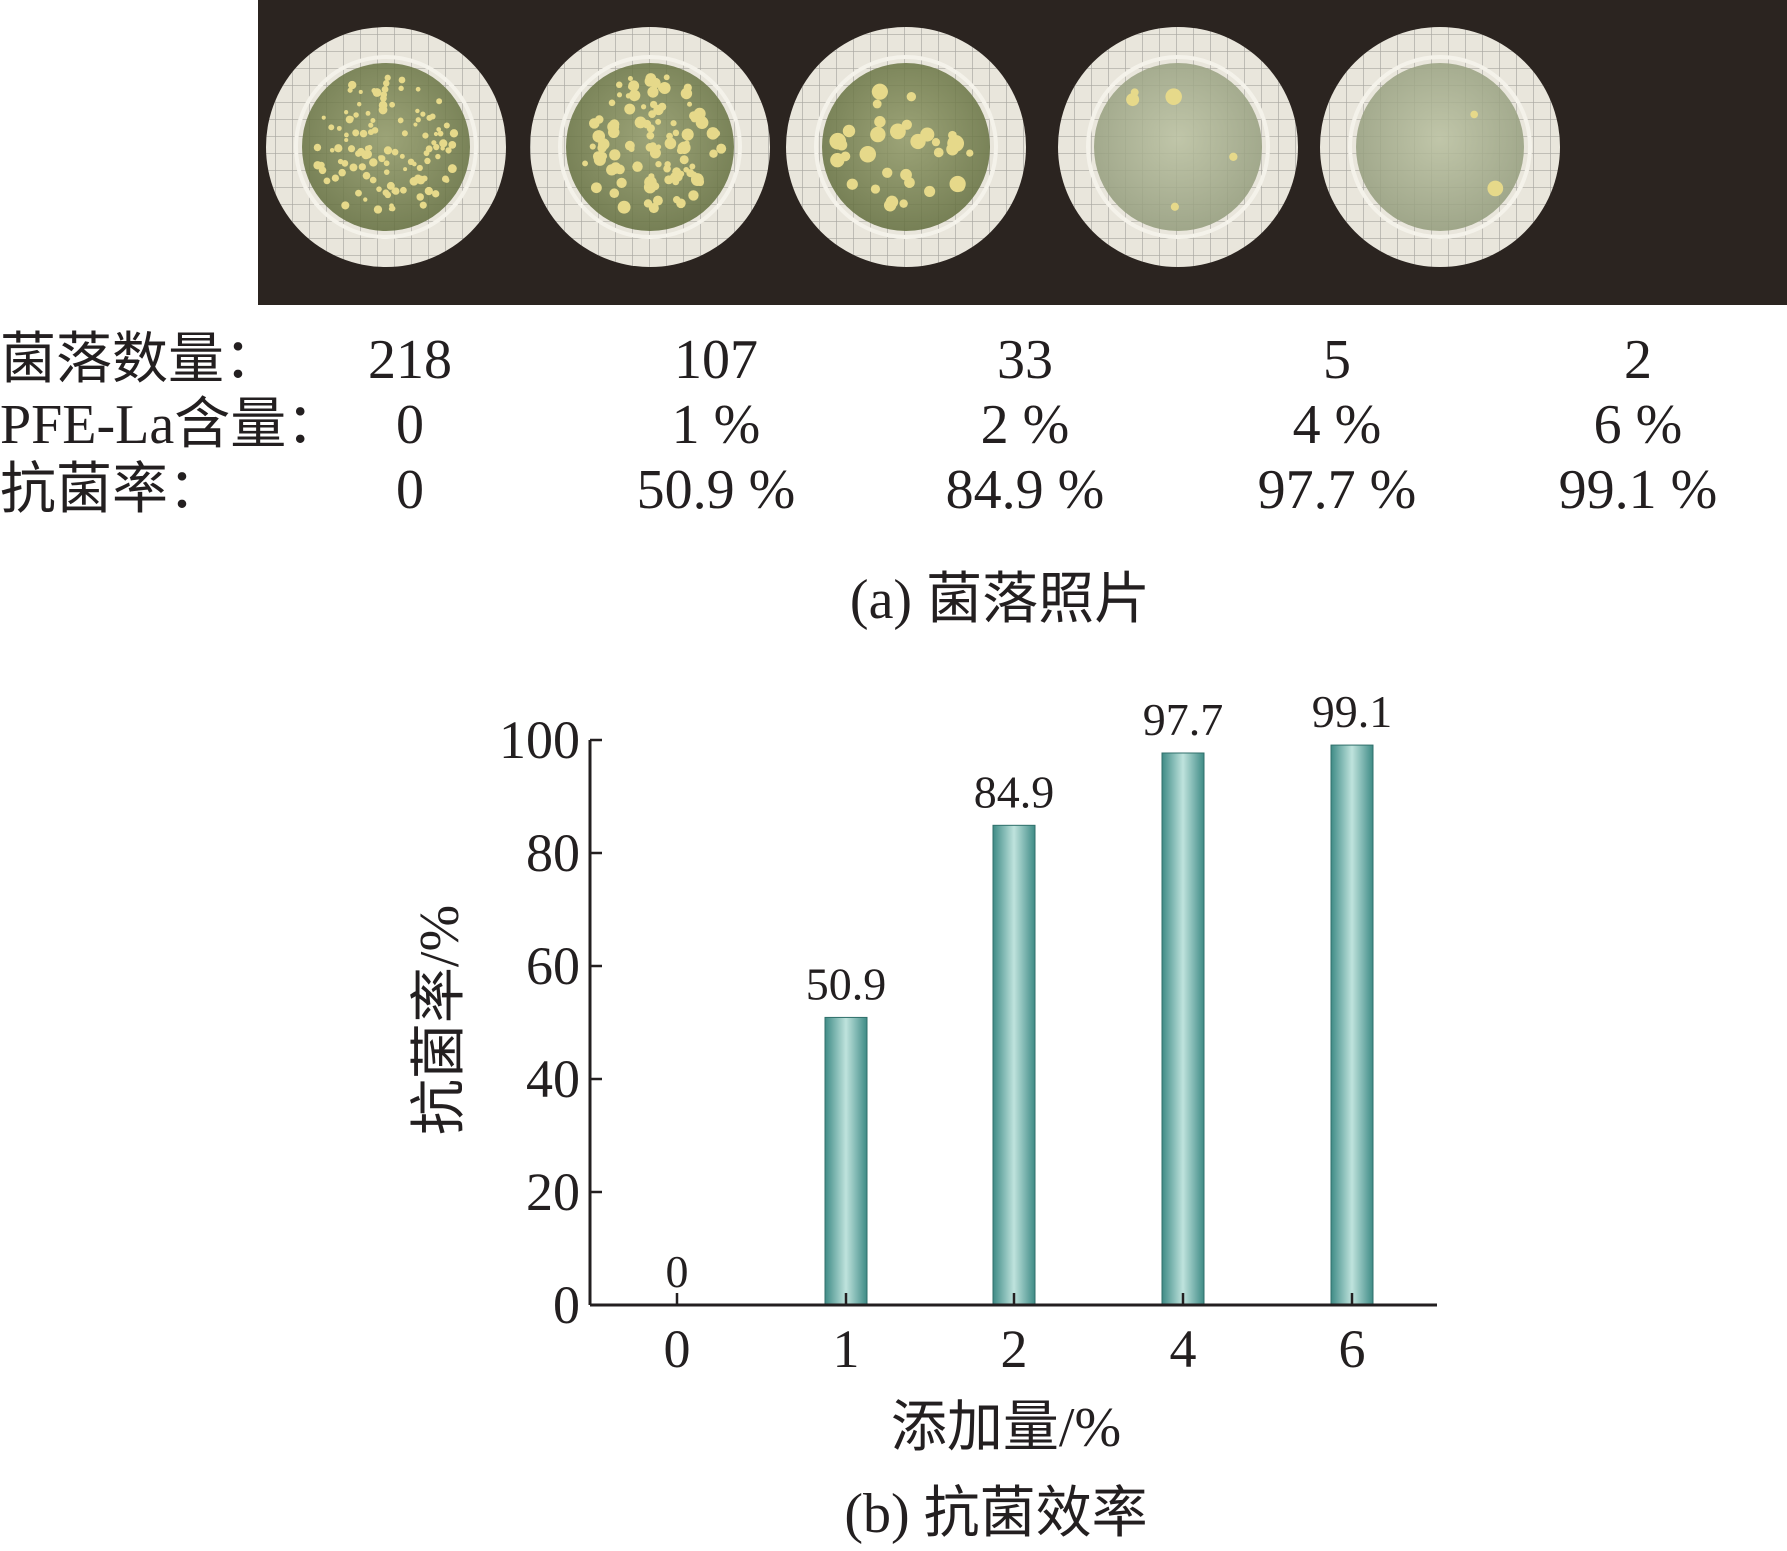  I want to click on x-axis-label: 添加量/%, so click(1006, 1428).